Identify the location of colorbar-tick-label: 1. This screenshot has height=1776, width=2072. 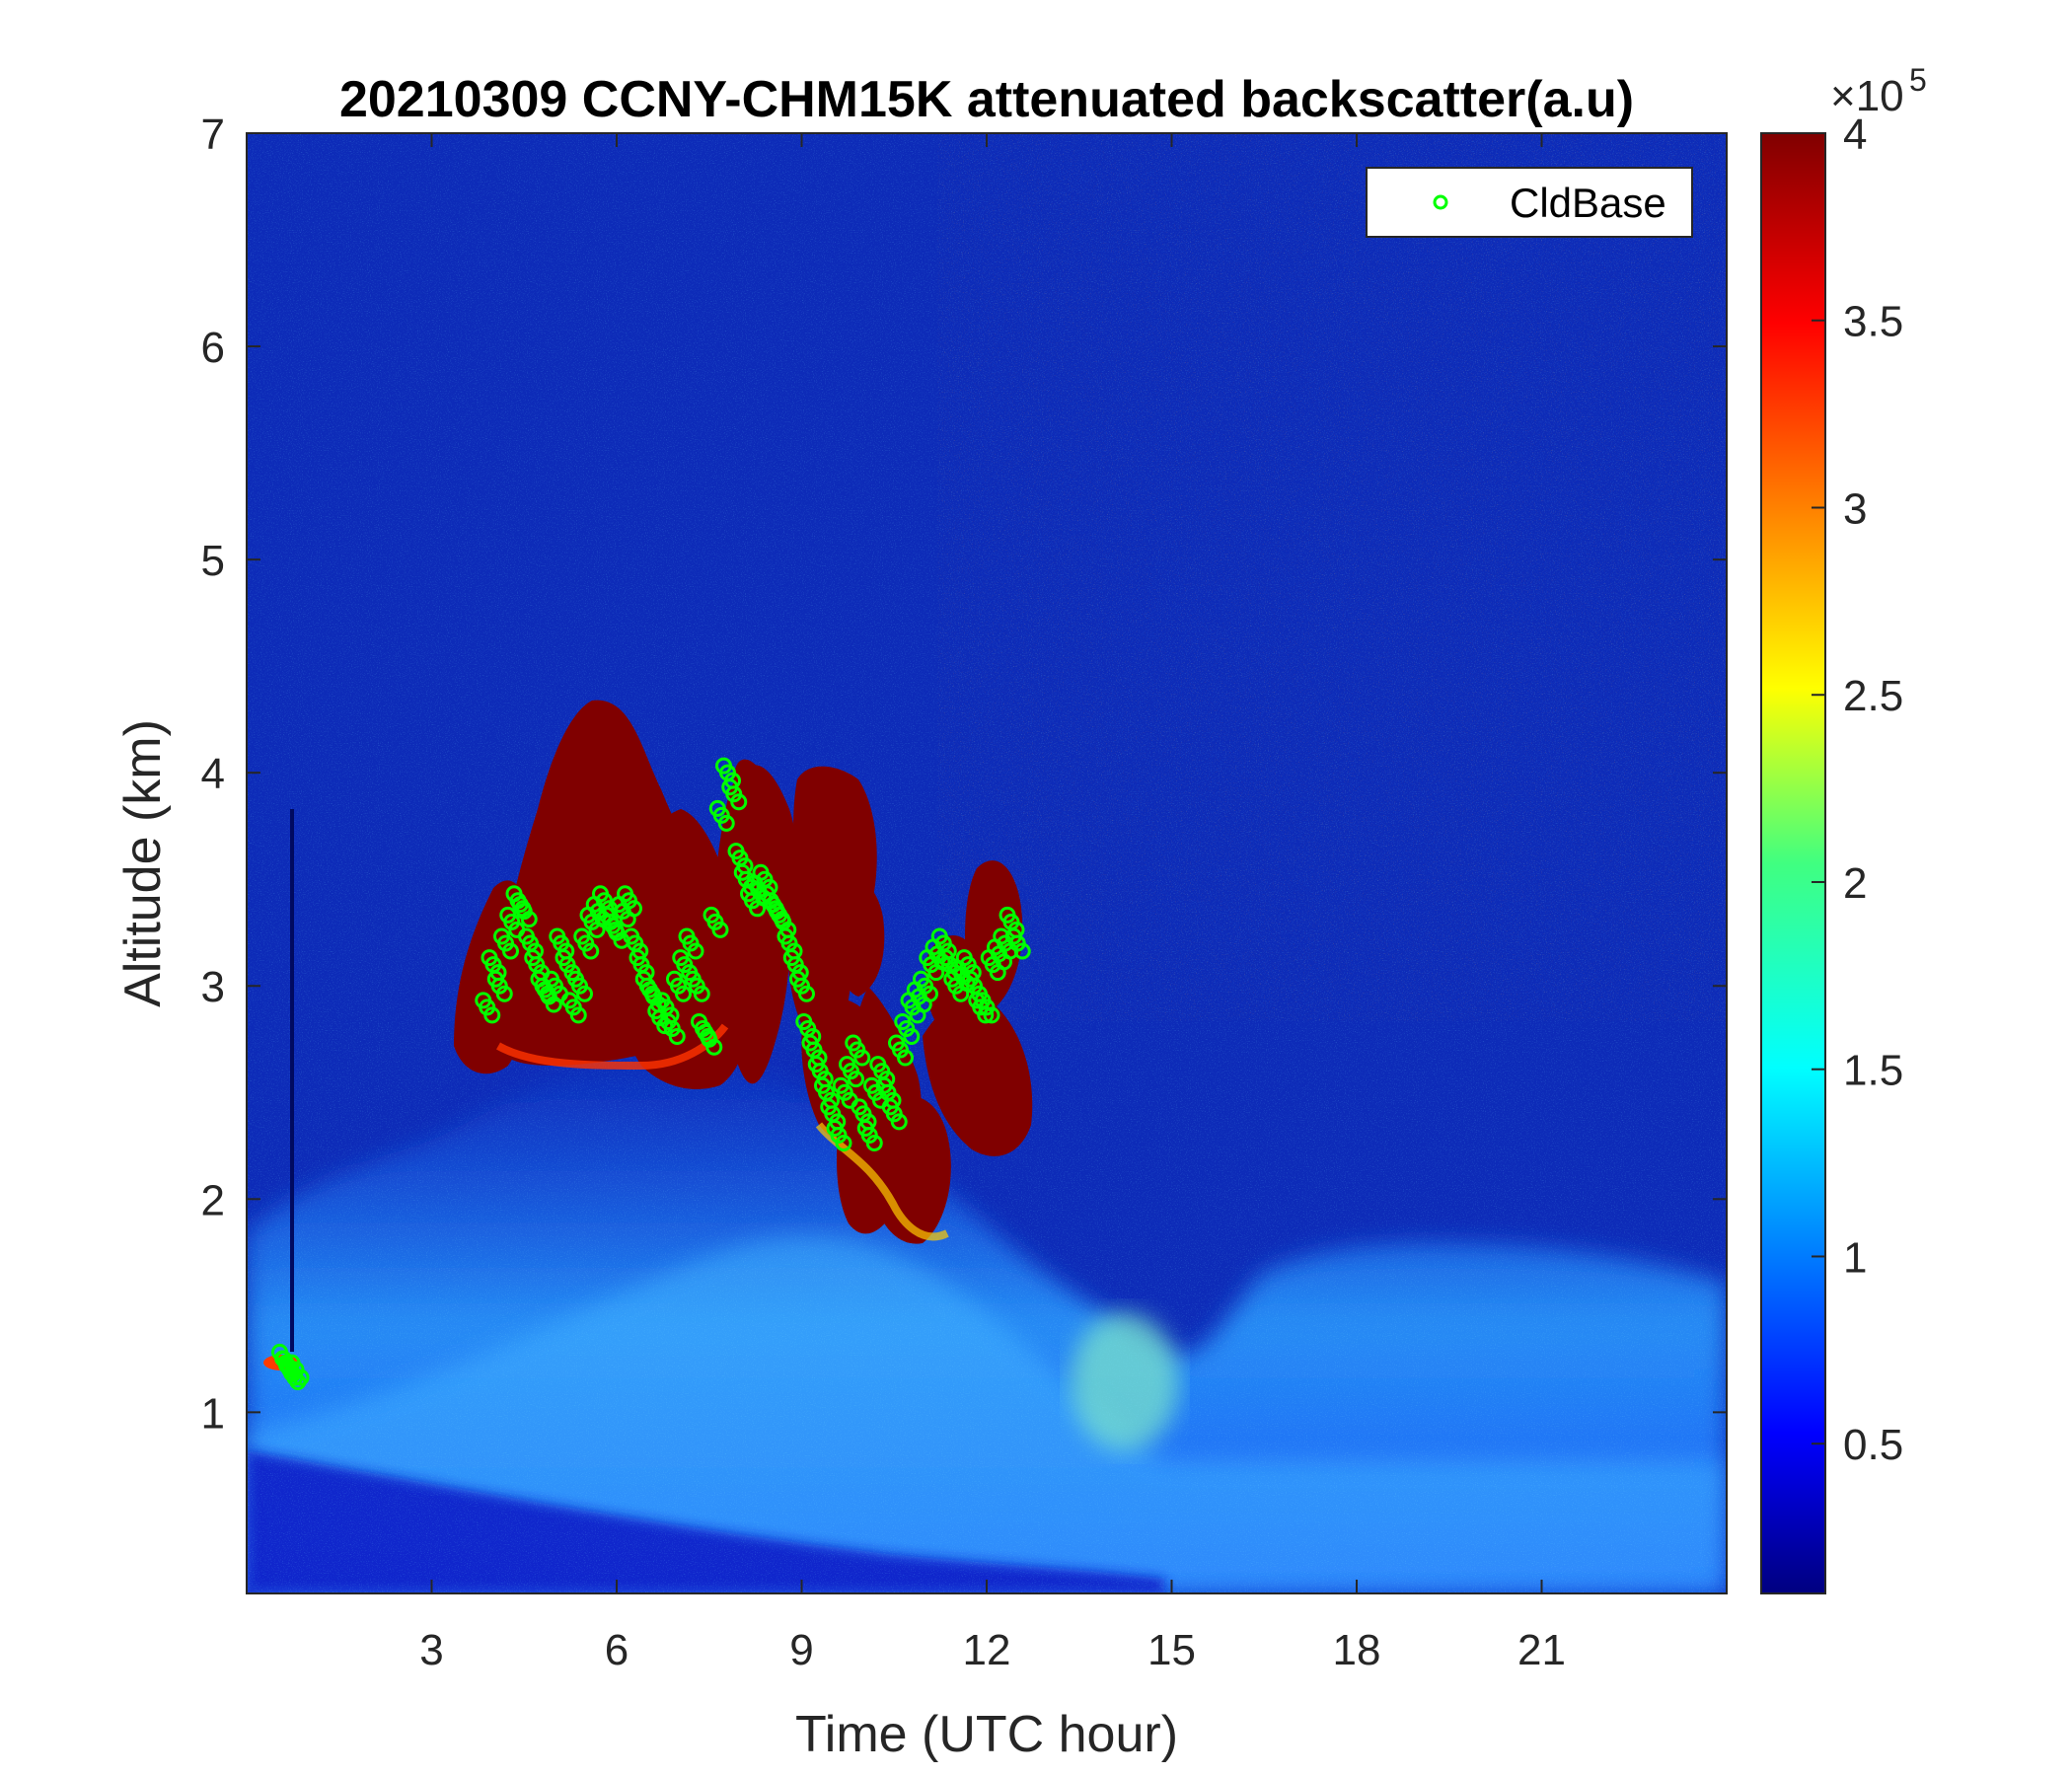
(1855, 1258).